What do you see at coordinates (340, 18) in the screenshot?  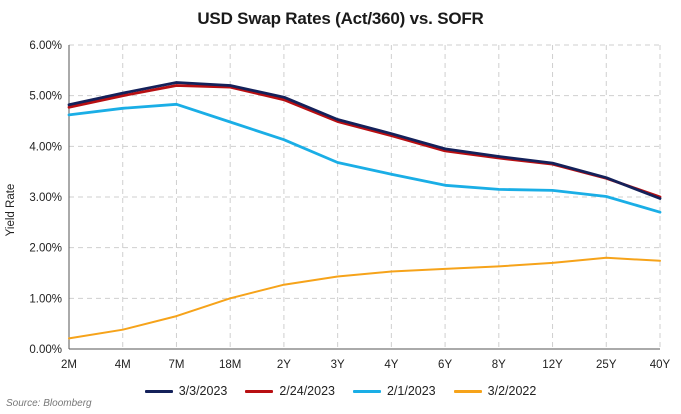 I see `chart-title: USD Swap Rates (Act/360) vs. SOFR` at bounding box center [340, 18].